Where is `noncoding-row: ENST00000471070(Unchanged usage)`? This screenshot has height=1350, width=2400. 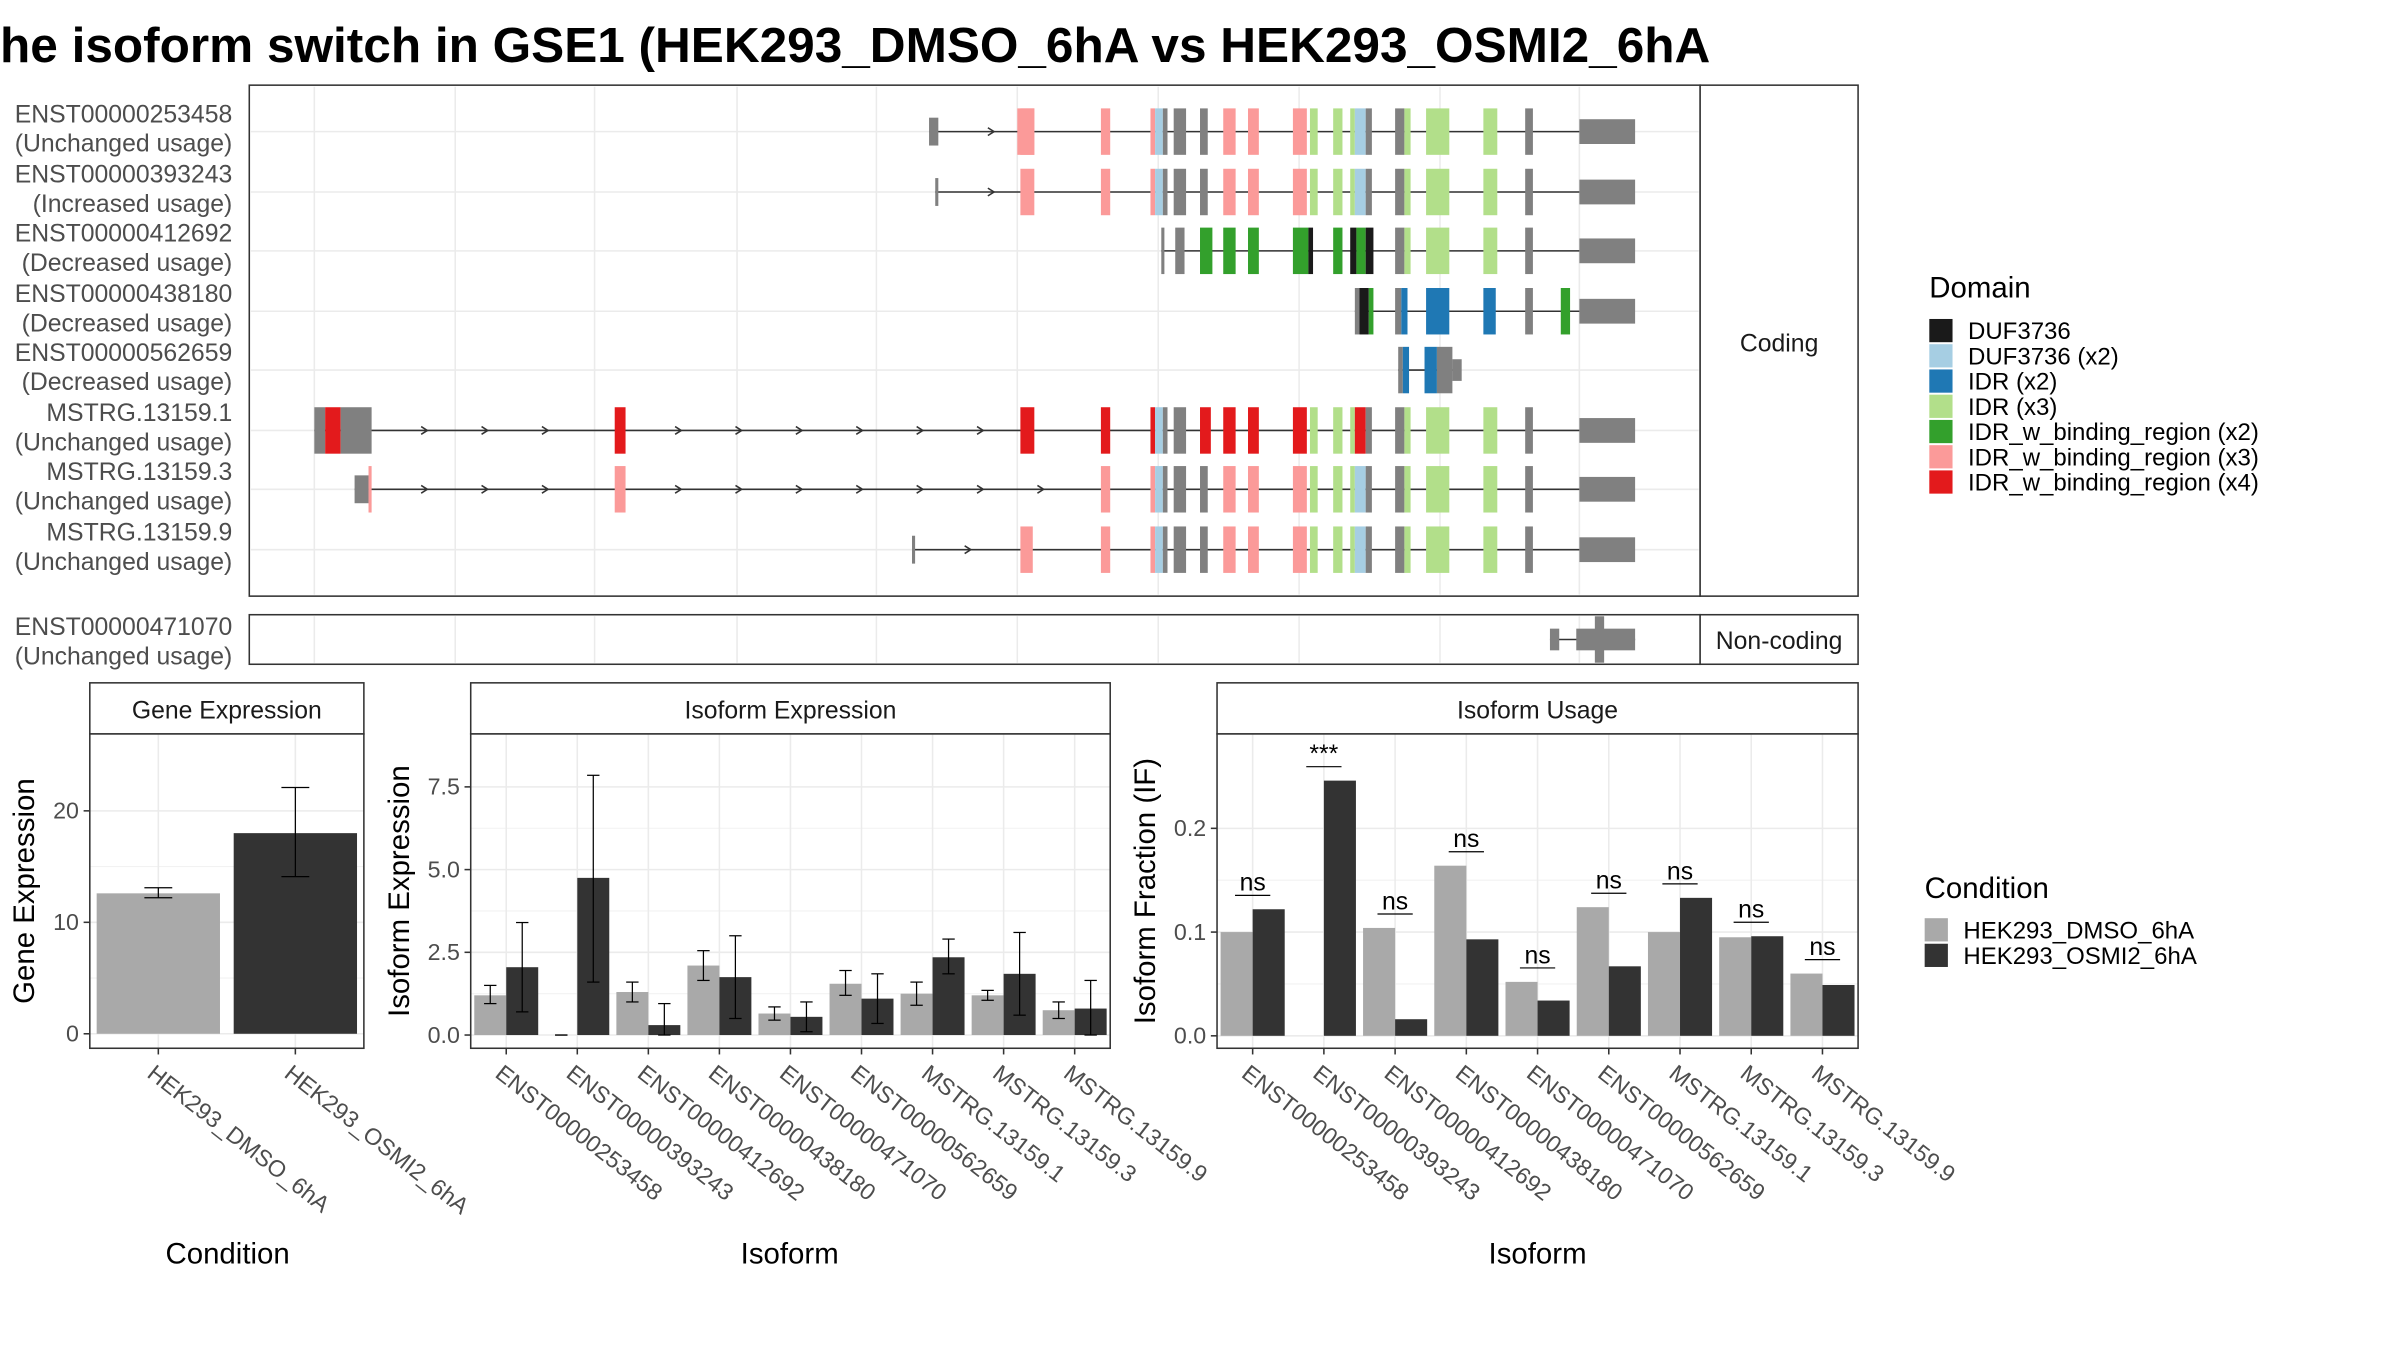 noncoding-row: ENST00000471070(Unchanged usage) is located at coordinates (825, 642).